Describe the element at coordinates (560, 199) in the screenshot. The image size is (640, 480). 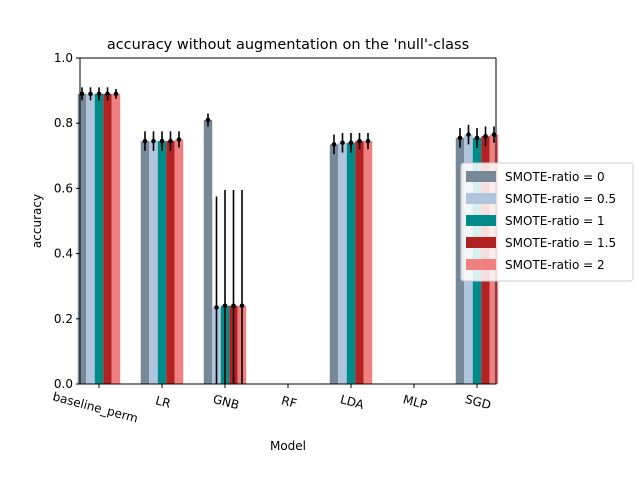
I see `legend-label: SMOTE-ratio = 0.5` at that location.